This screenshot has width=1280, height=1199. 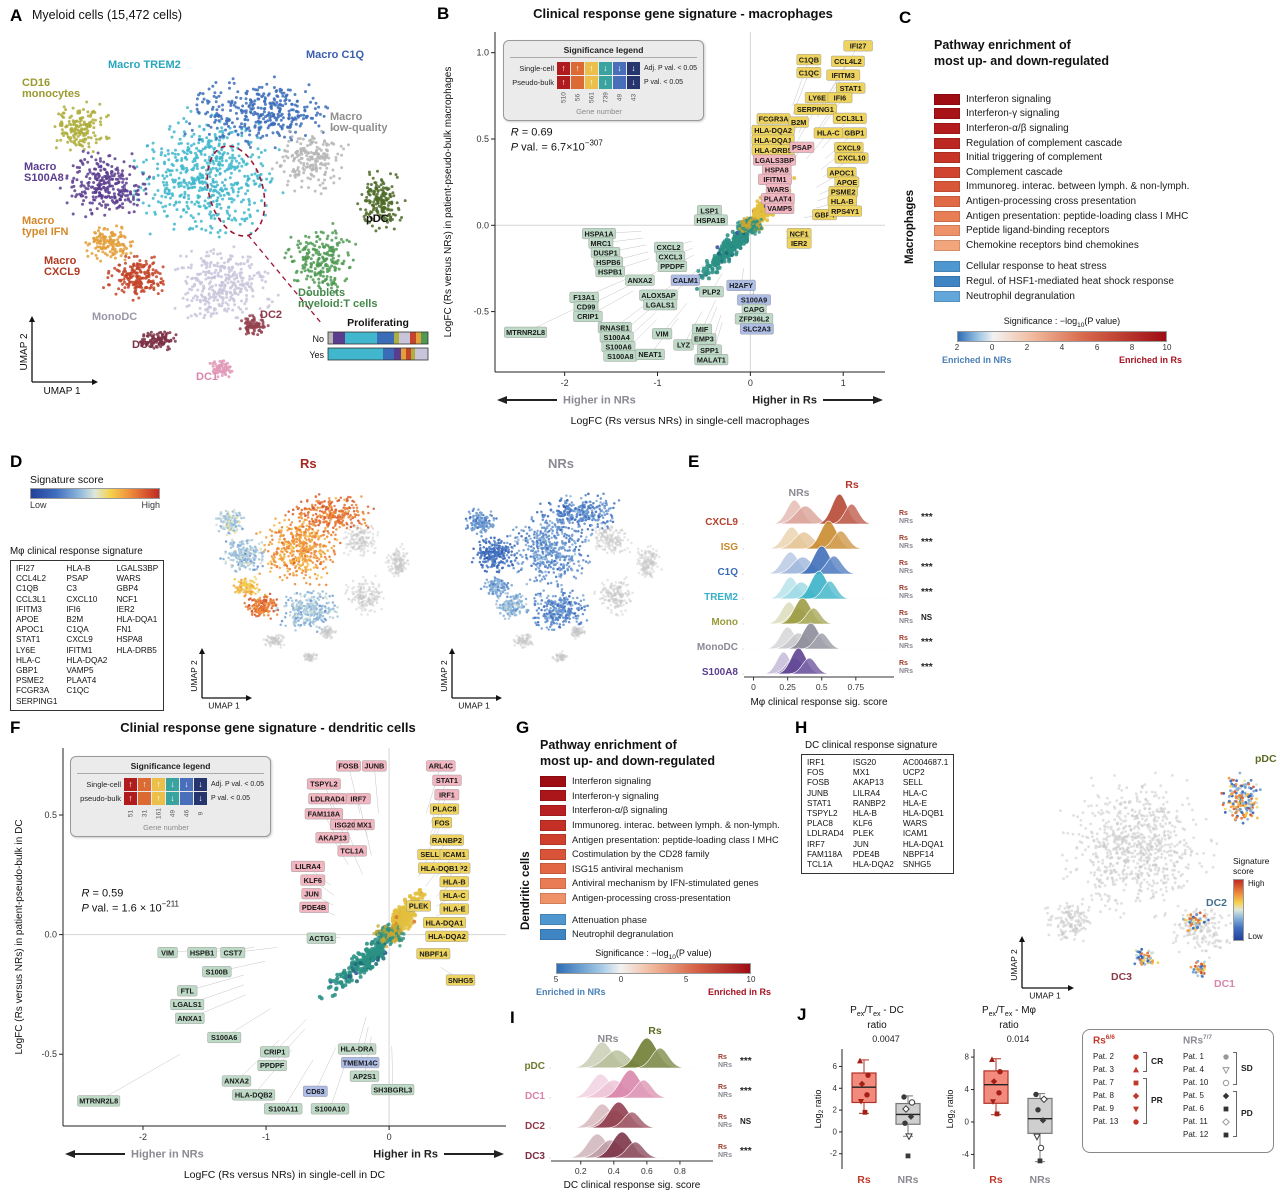 What do you see at coordinates (741, 285) in the screenshot?
I see `gene-label-H2AFY: H2AFY` at bounding box center [741, 285].